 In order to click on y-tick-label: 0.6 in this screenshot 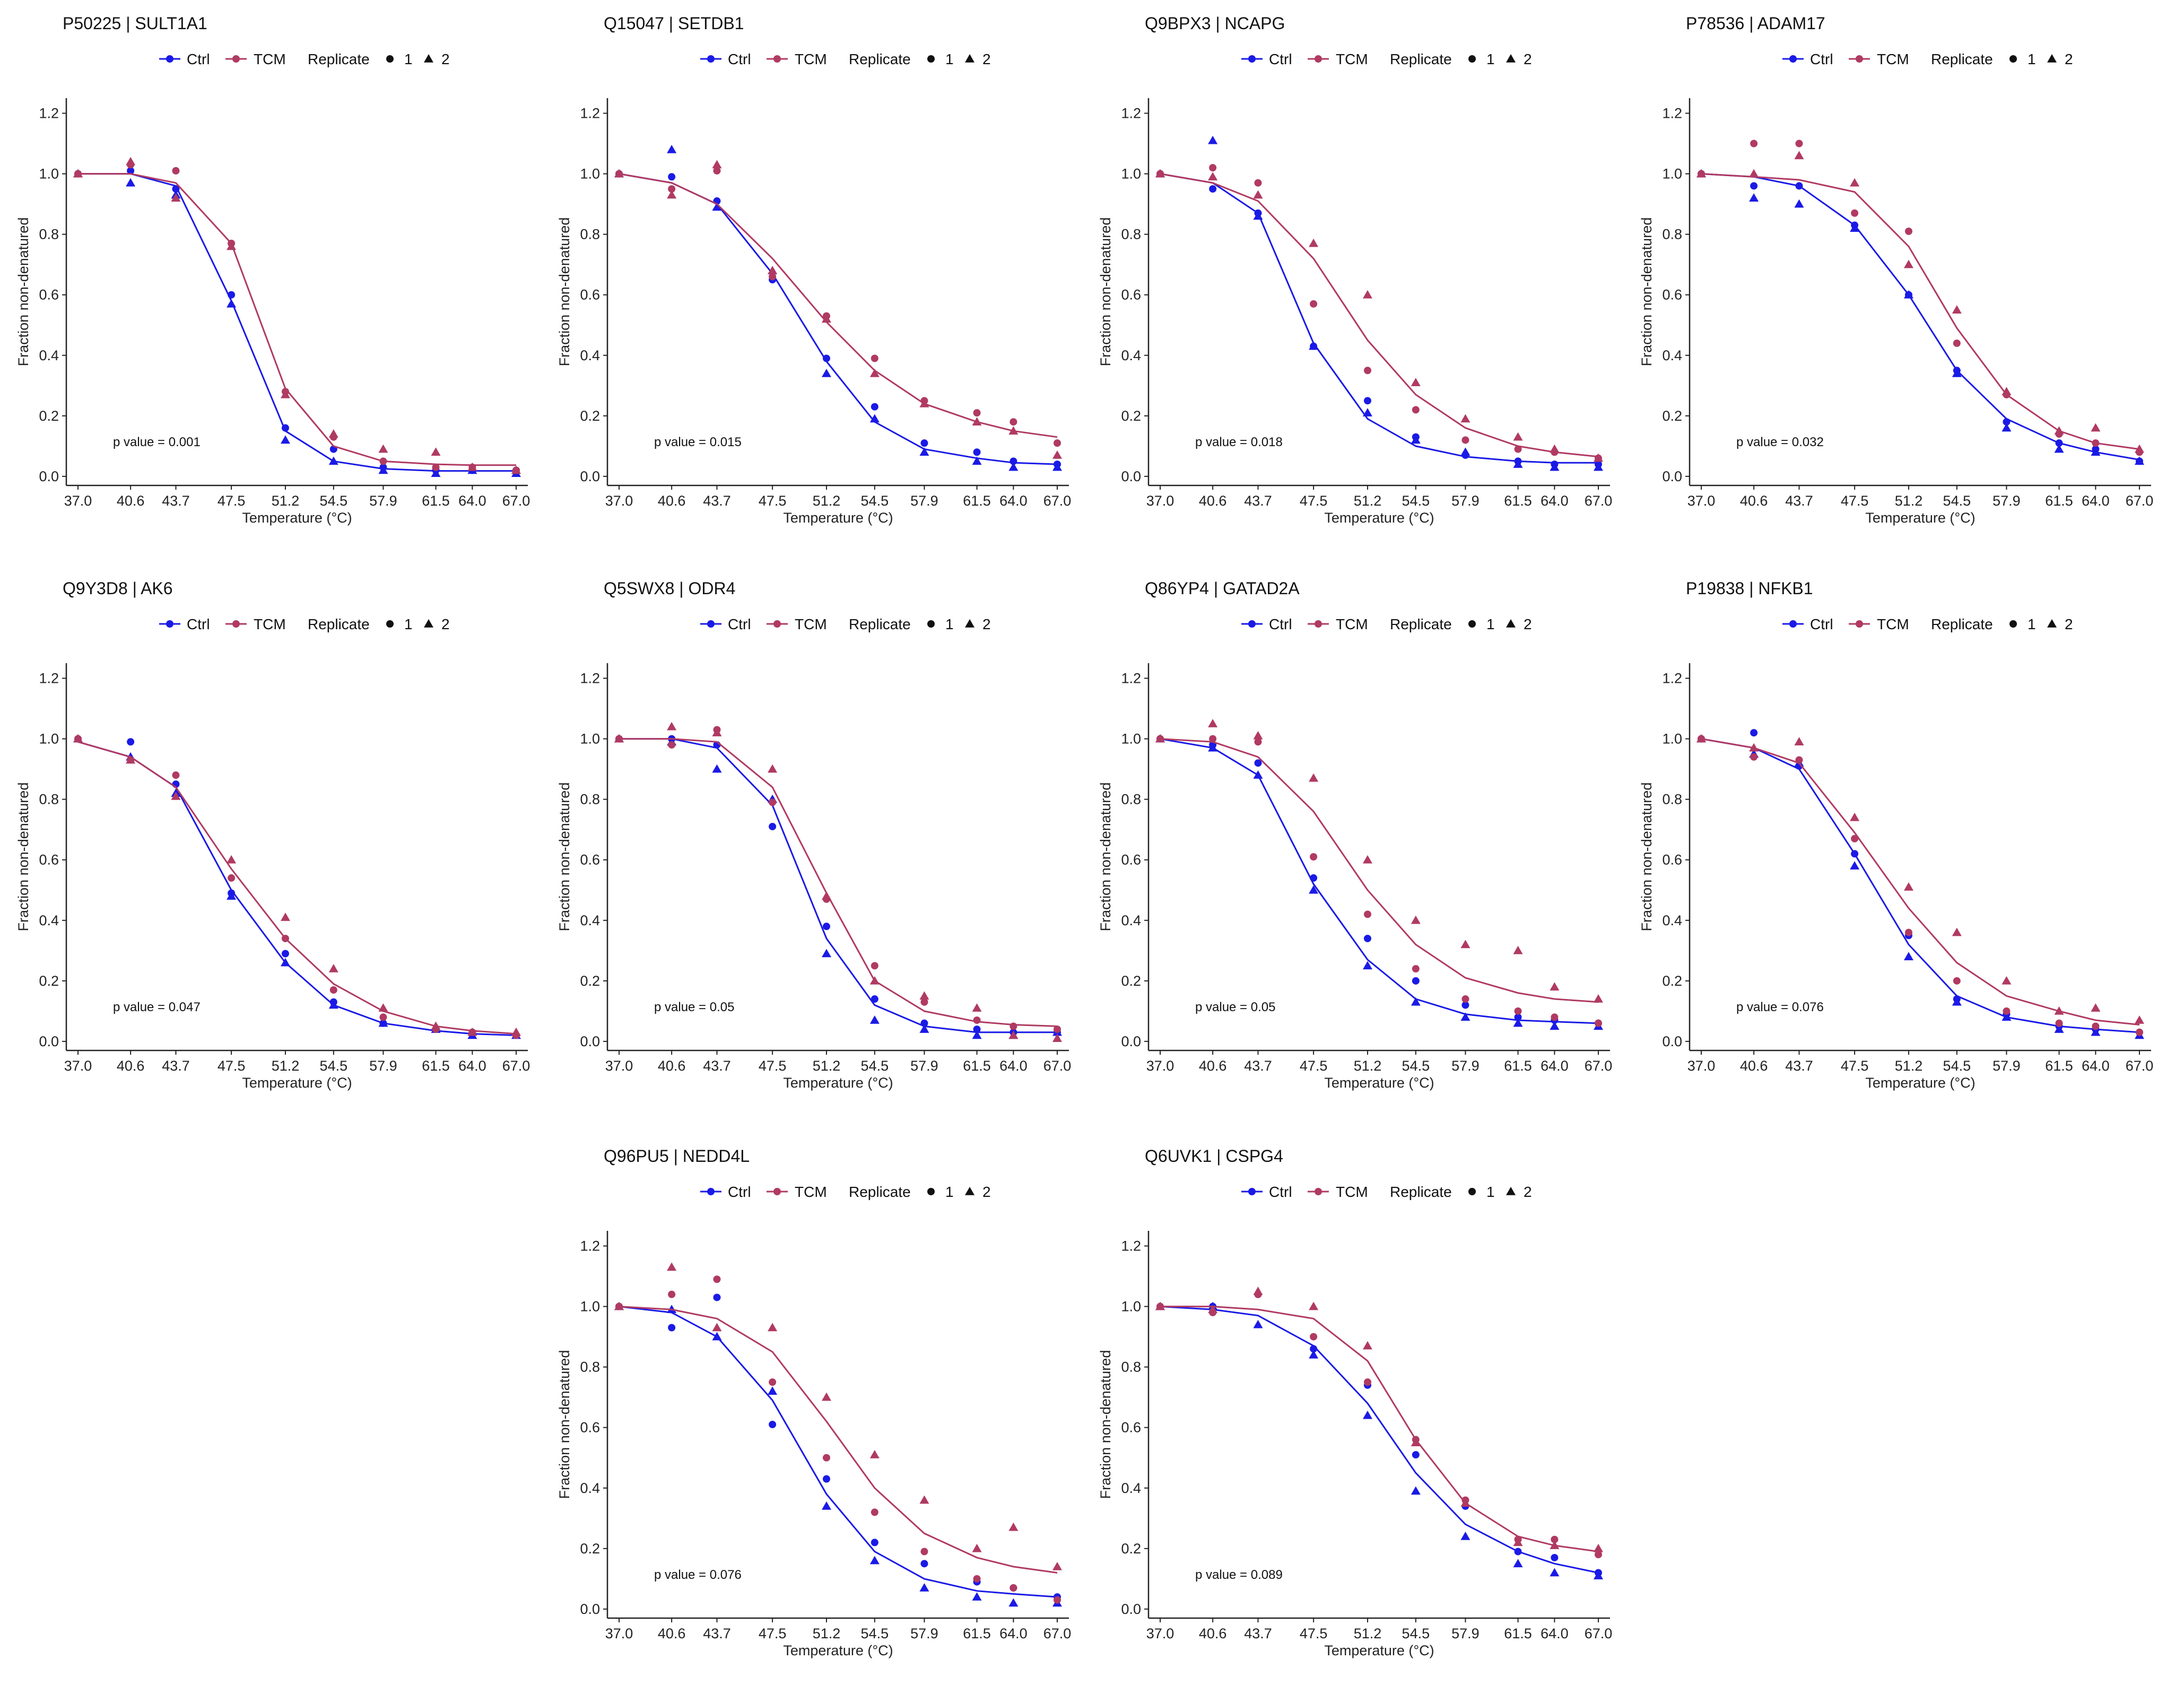, I will do `click(590, 295)`.